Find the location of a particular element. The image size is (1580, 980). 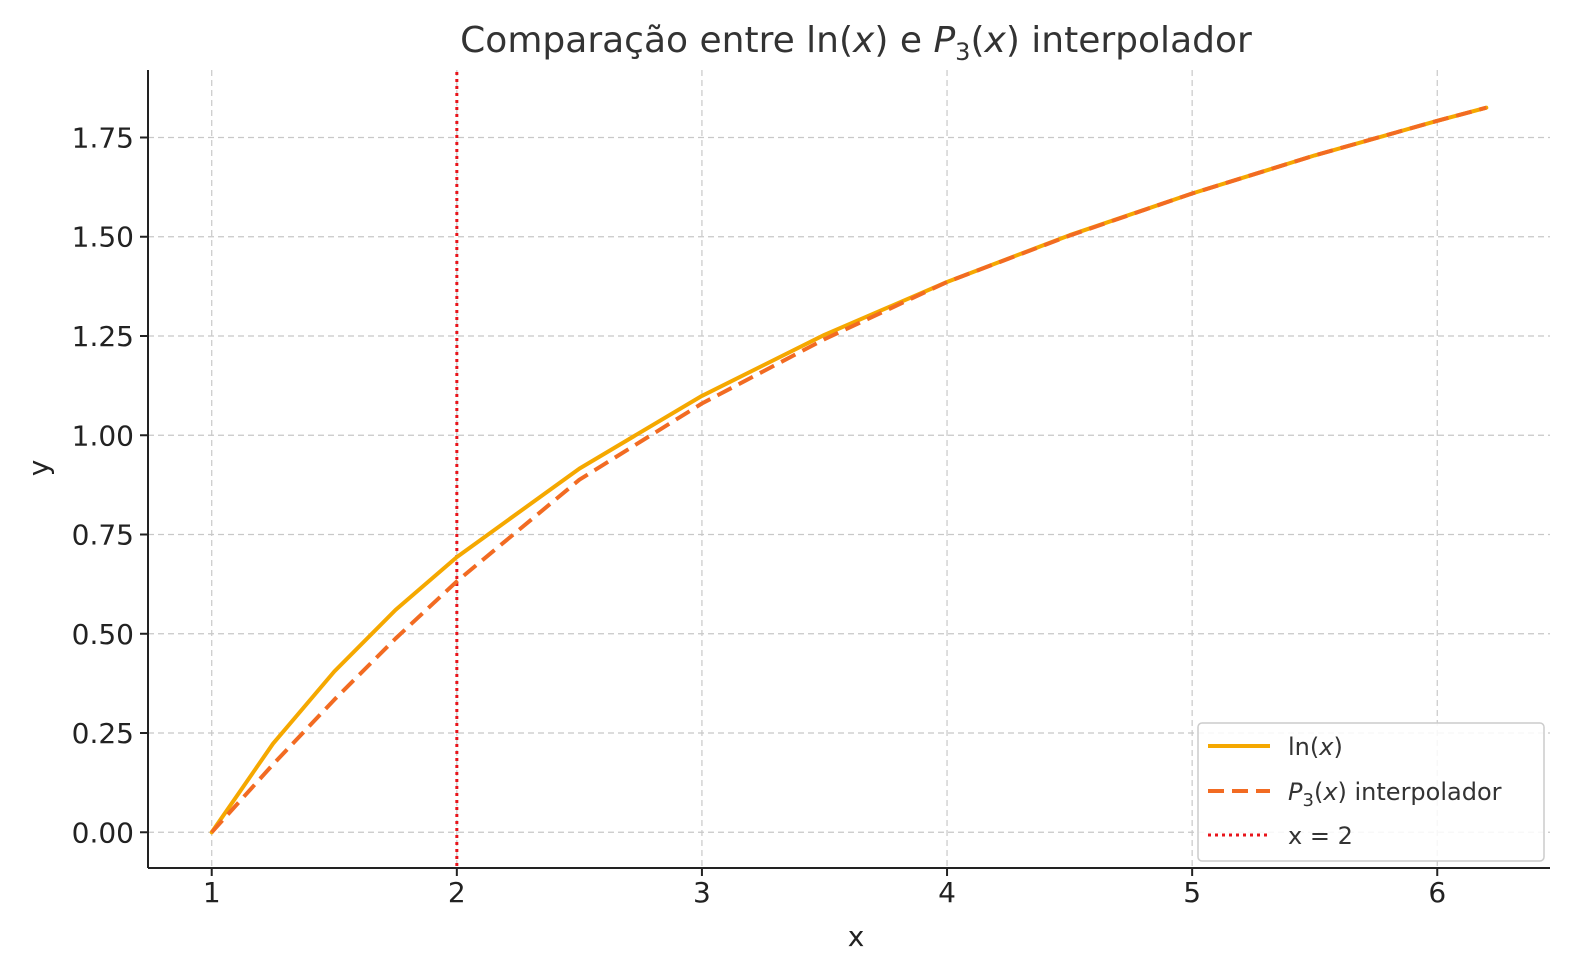

y-tick-label: 0.00 is located at coordinates (103, 832).